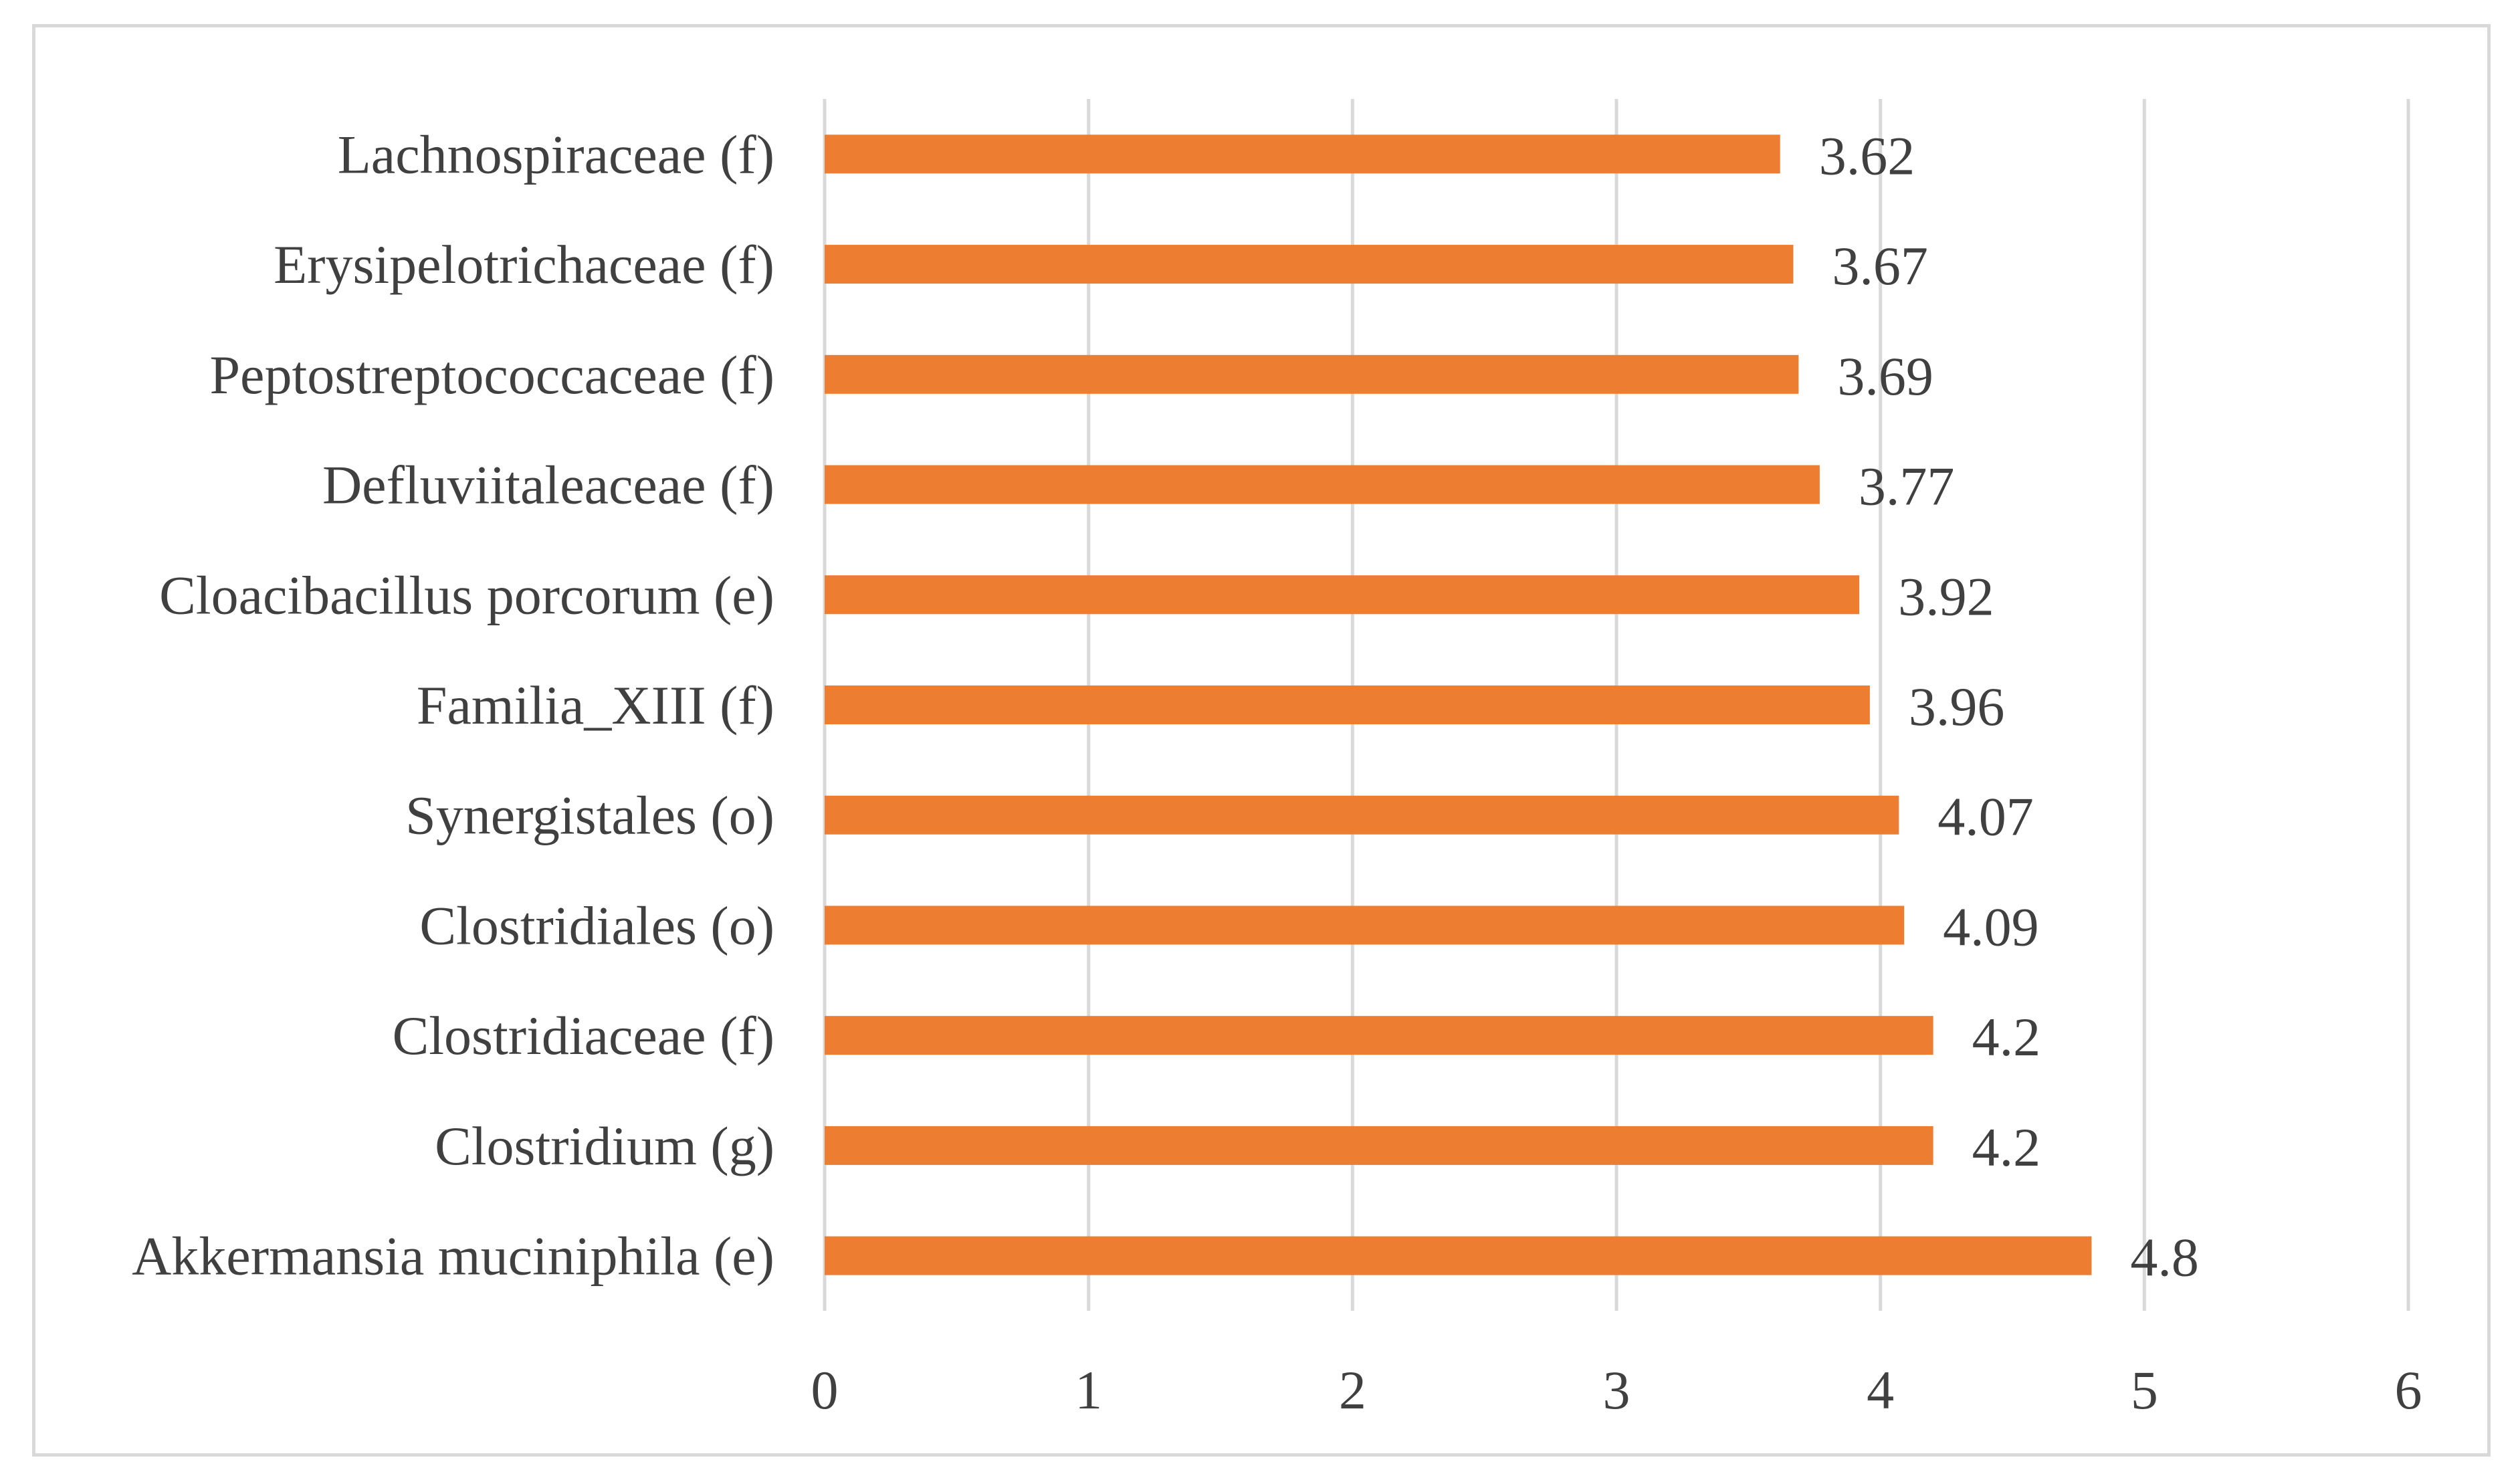 The height and width of the screenshot is (1482, 2520). I want to click on data-label: 3.67, so click(1880, 265).